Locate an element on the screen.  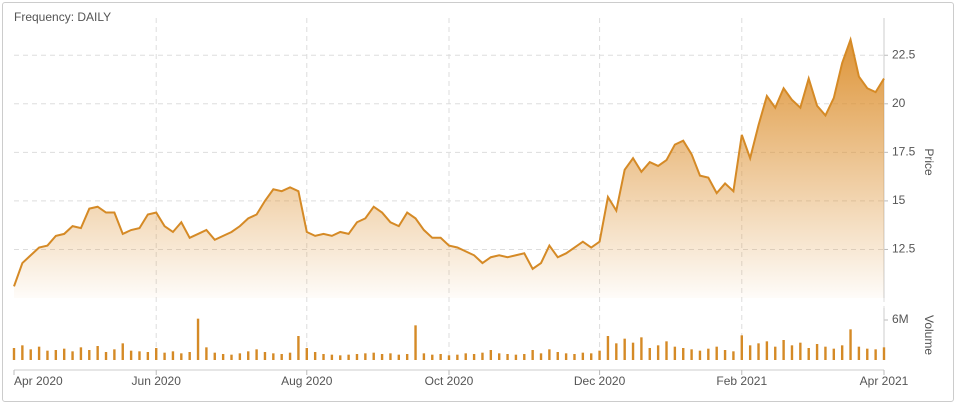
y-tick-label: 22.5 is located at coordinates (904, 54).